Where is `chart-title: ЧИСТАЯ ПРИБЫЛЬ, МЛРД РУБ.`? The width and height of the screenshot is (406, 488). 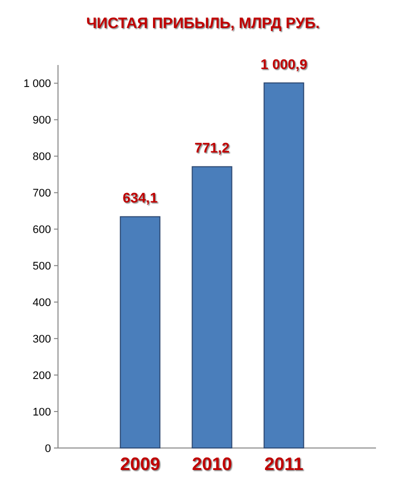
chart-title: ЧИСТАЯ ПРИБЫЛЬ, МЛРД РУБ. is located at coordinates (203, 23).